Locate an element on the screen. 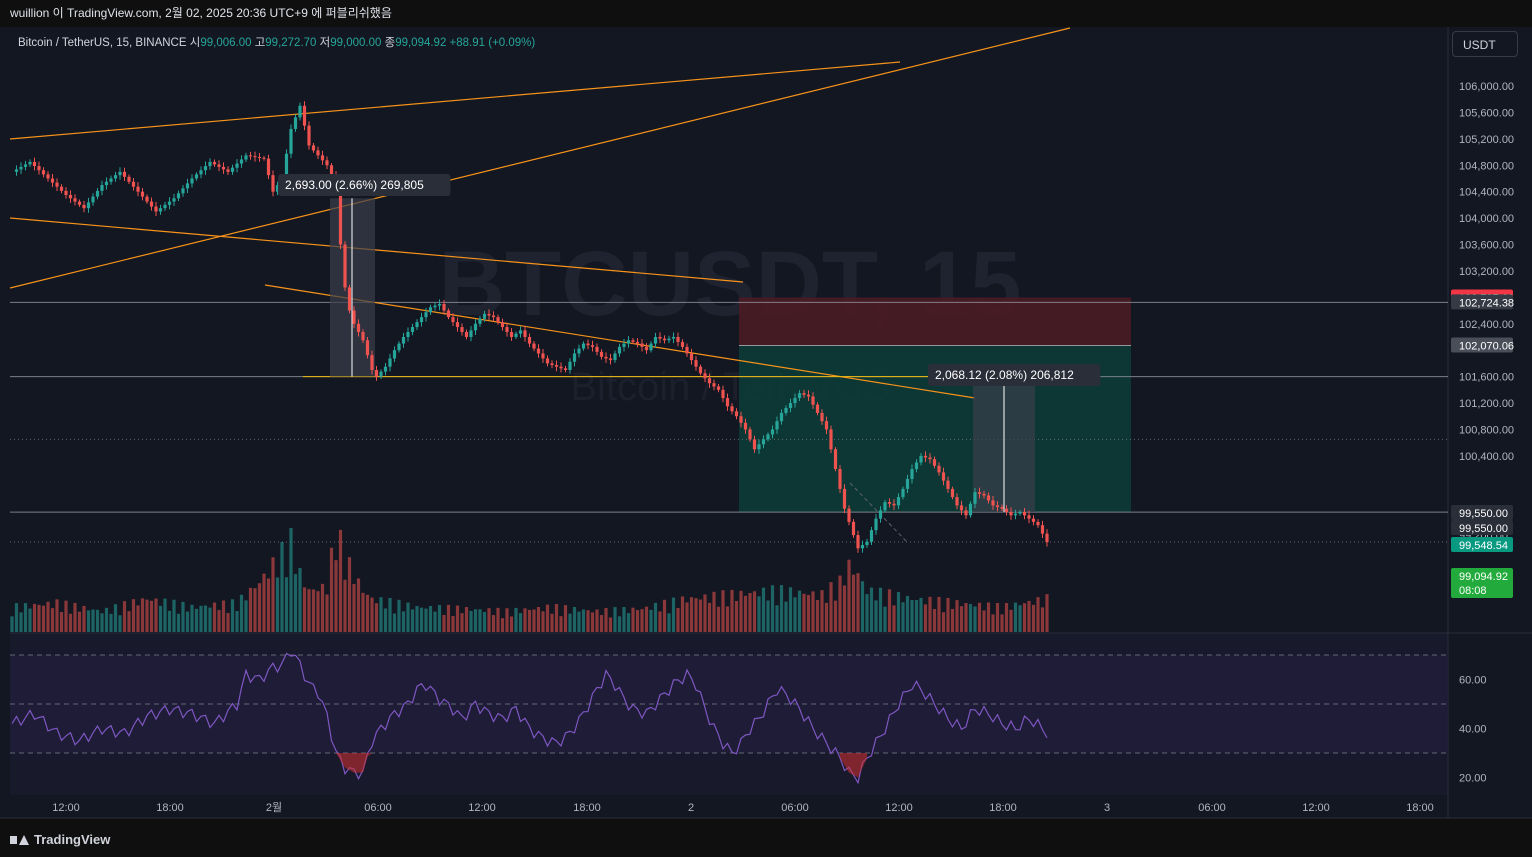 This screenshot has width=1532, height=857. currency-button: USDT is located at coordinates (1485, 44).